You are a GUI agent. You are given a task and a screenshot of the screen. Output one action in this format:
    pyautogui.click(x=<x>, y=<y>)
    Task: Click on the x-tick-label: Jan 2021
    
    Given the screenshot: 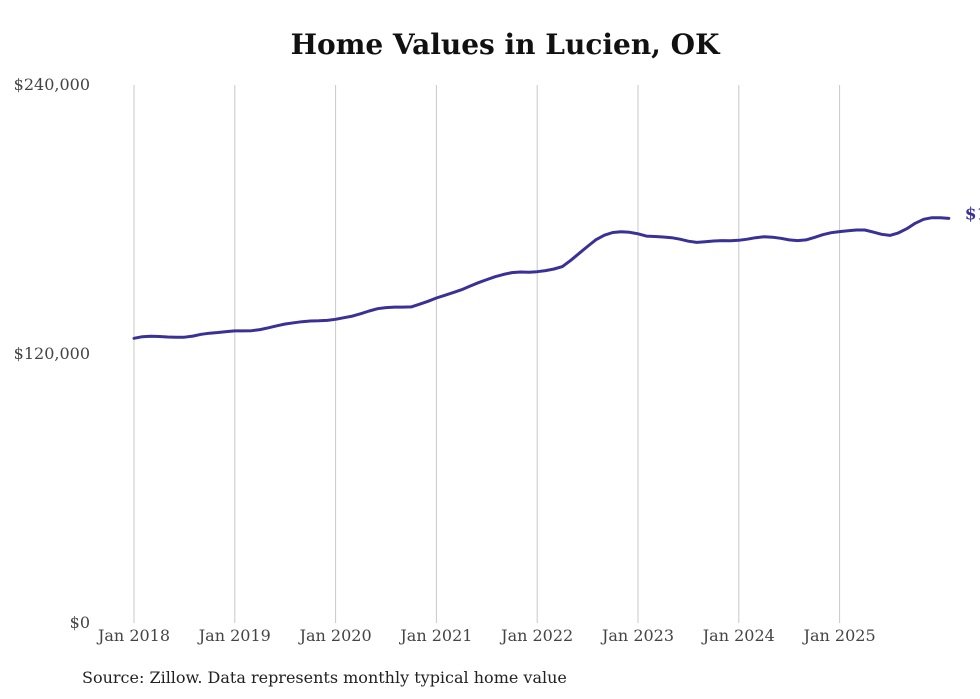 What is the action you would take?
    pyautogui.click(x=435, y=635)
    